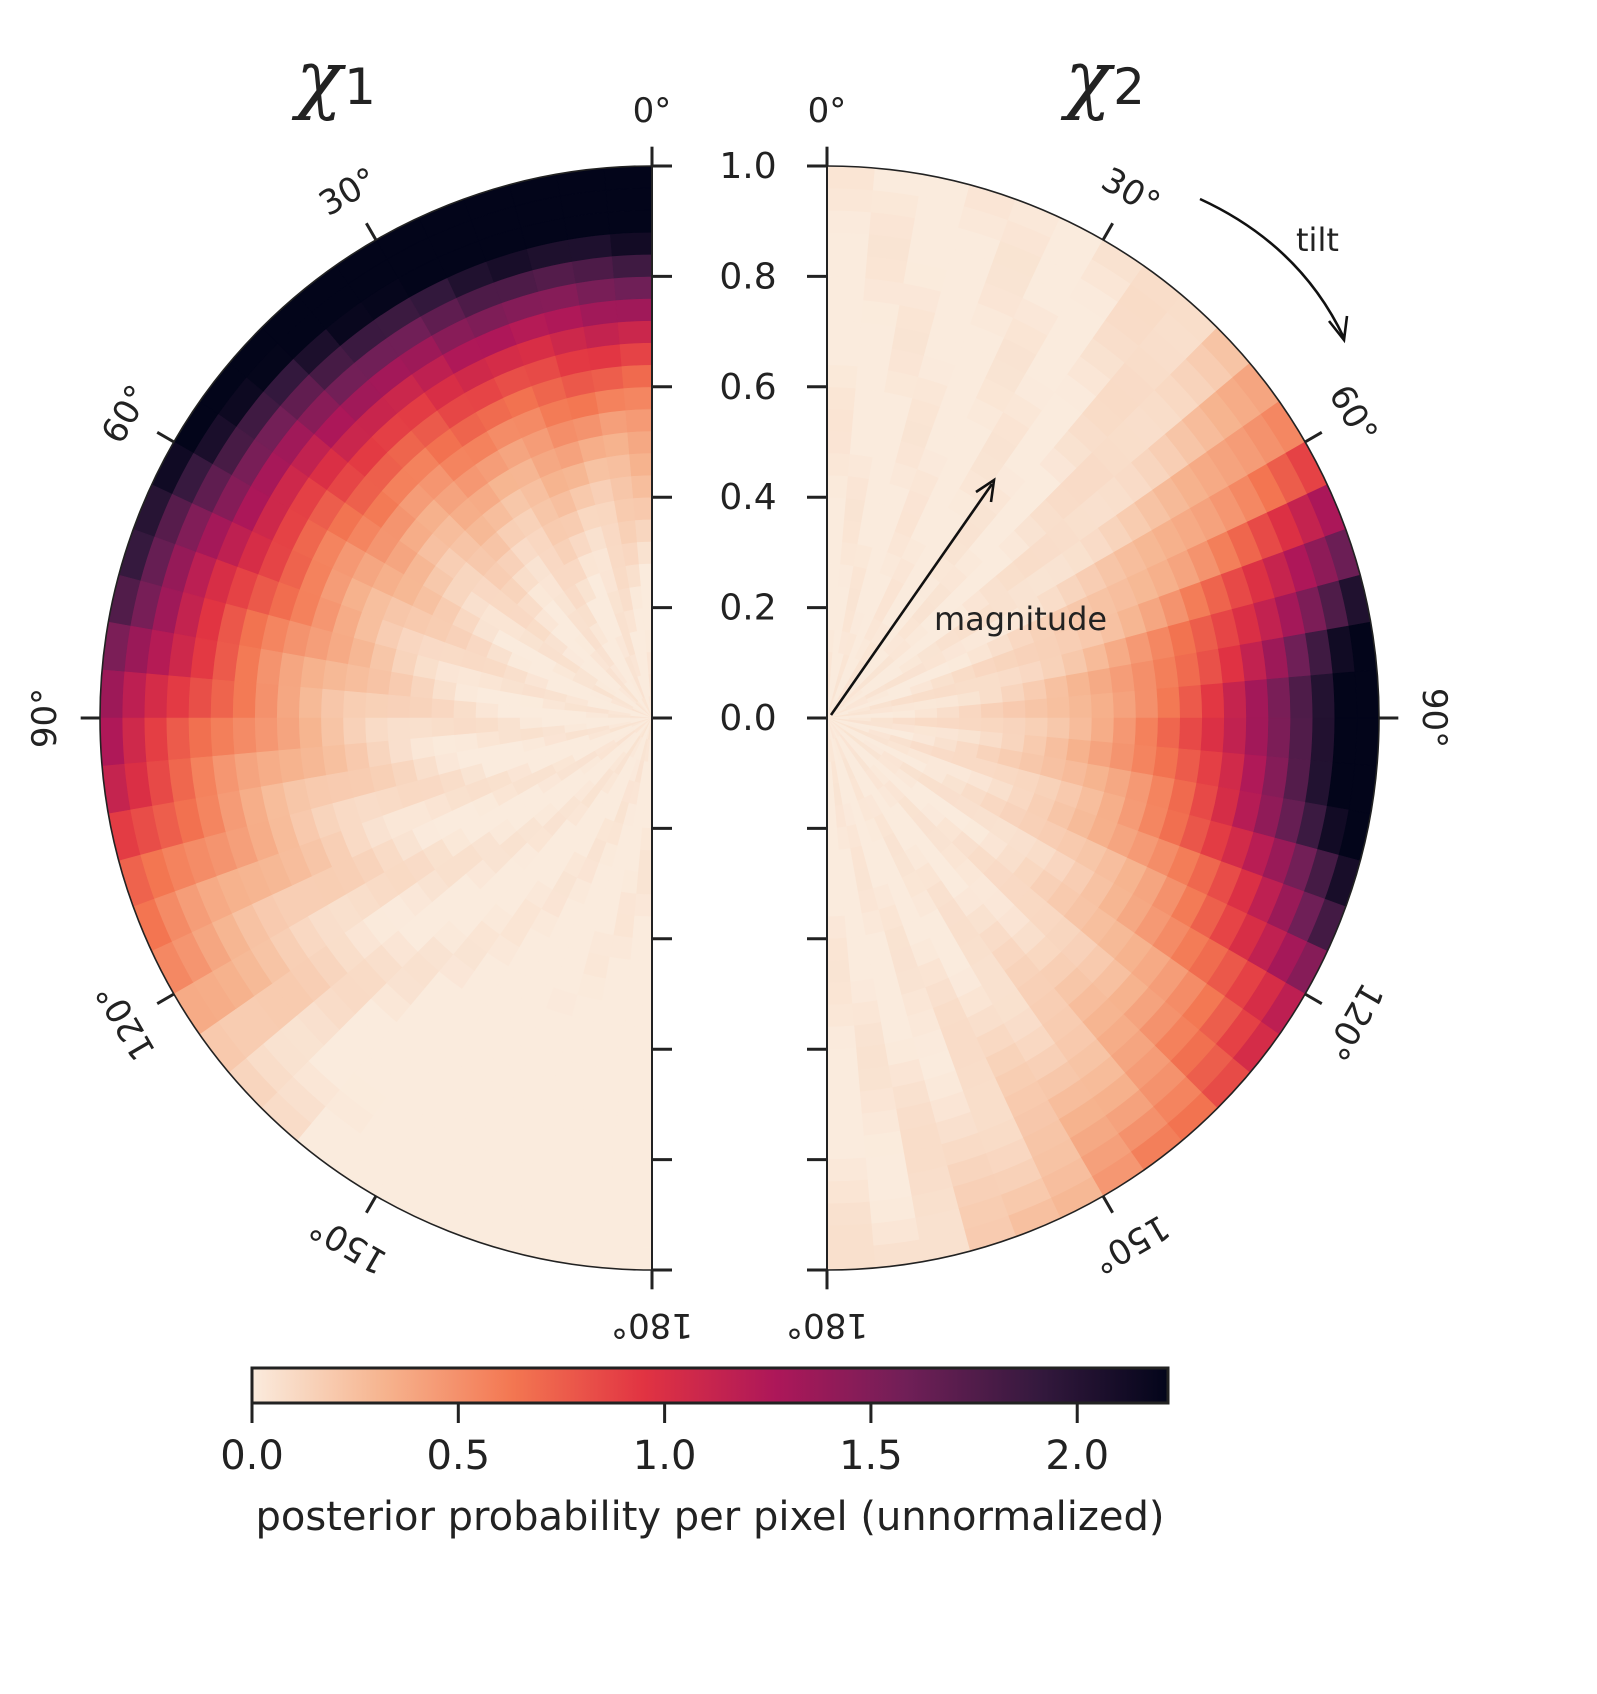 Image resolution: width=1597 pixels, height=1694 pixels. Describe the element at coordinates (1352, 414) in the screenshot. I see `angular-tick-label-chi2: 60°` at that location.